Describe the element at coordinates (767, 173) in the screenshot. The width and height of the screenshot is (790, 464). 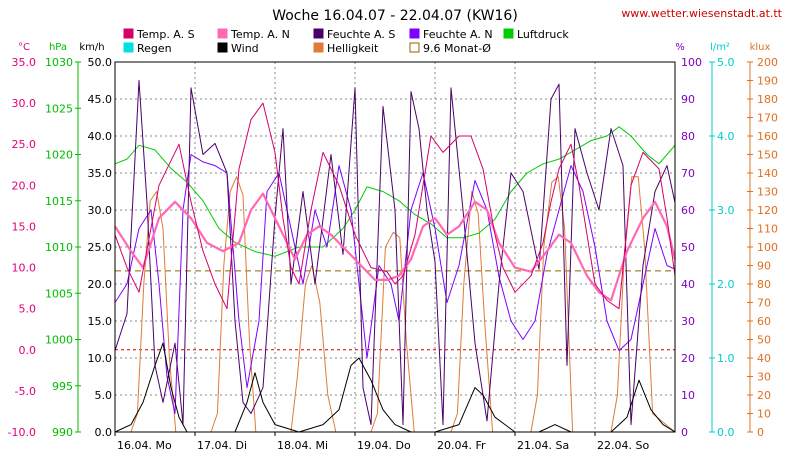
I see `brightness-axis-tick: 140` at that location.